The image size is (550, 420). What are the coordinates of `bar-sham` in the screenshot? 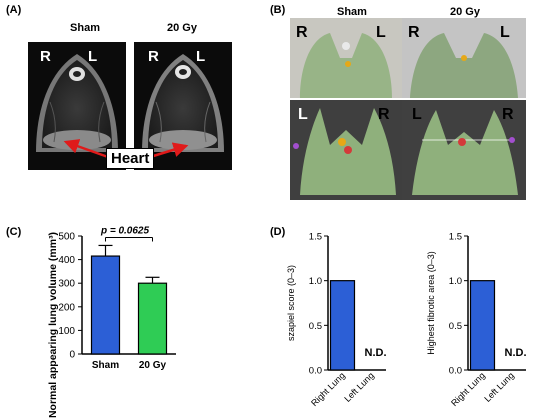 It's located at (105, 305).